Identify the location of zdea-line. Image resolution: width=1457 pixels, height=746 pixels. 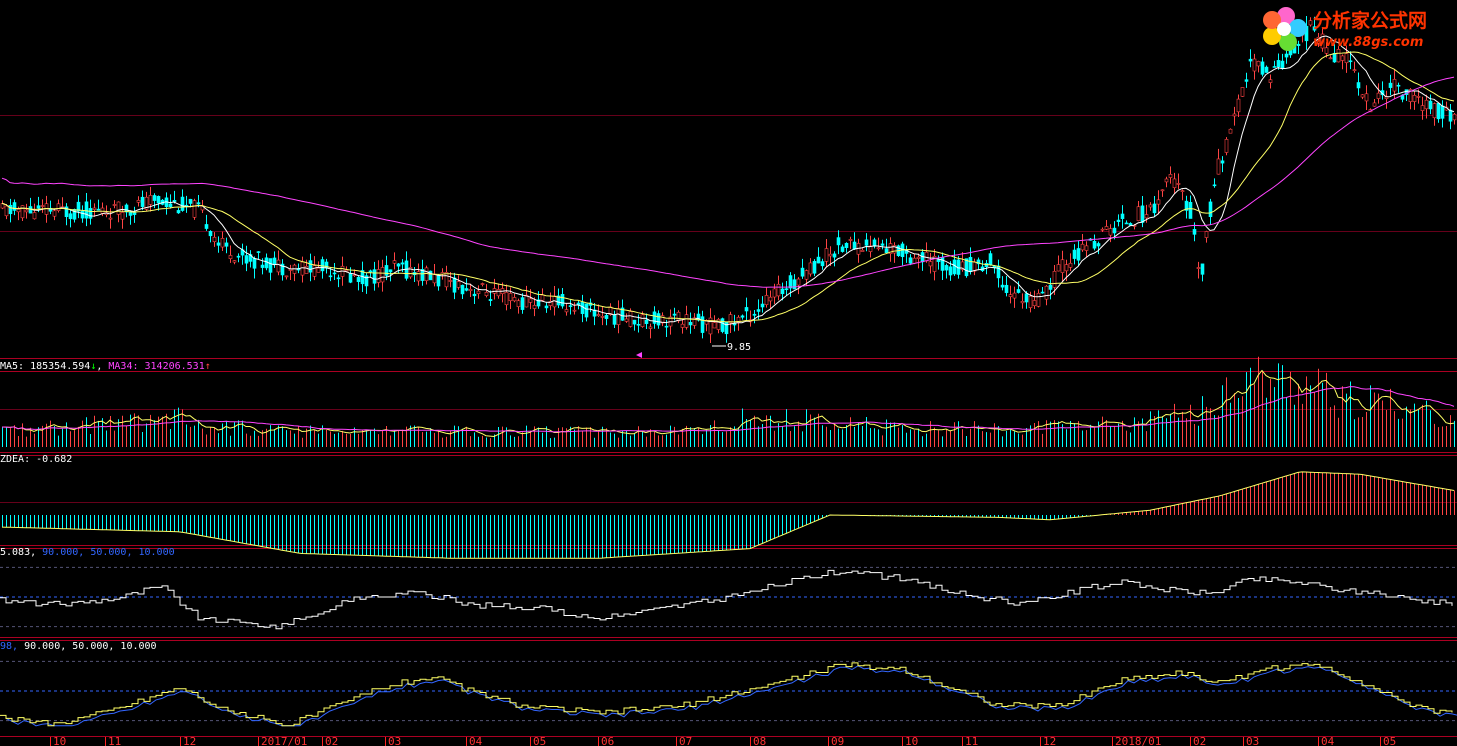
(728, 515).